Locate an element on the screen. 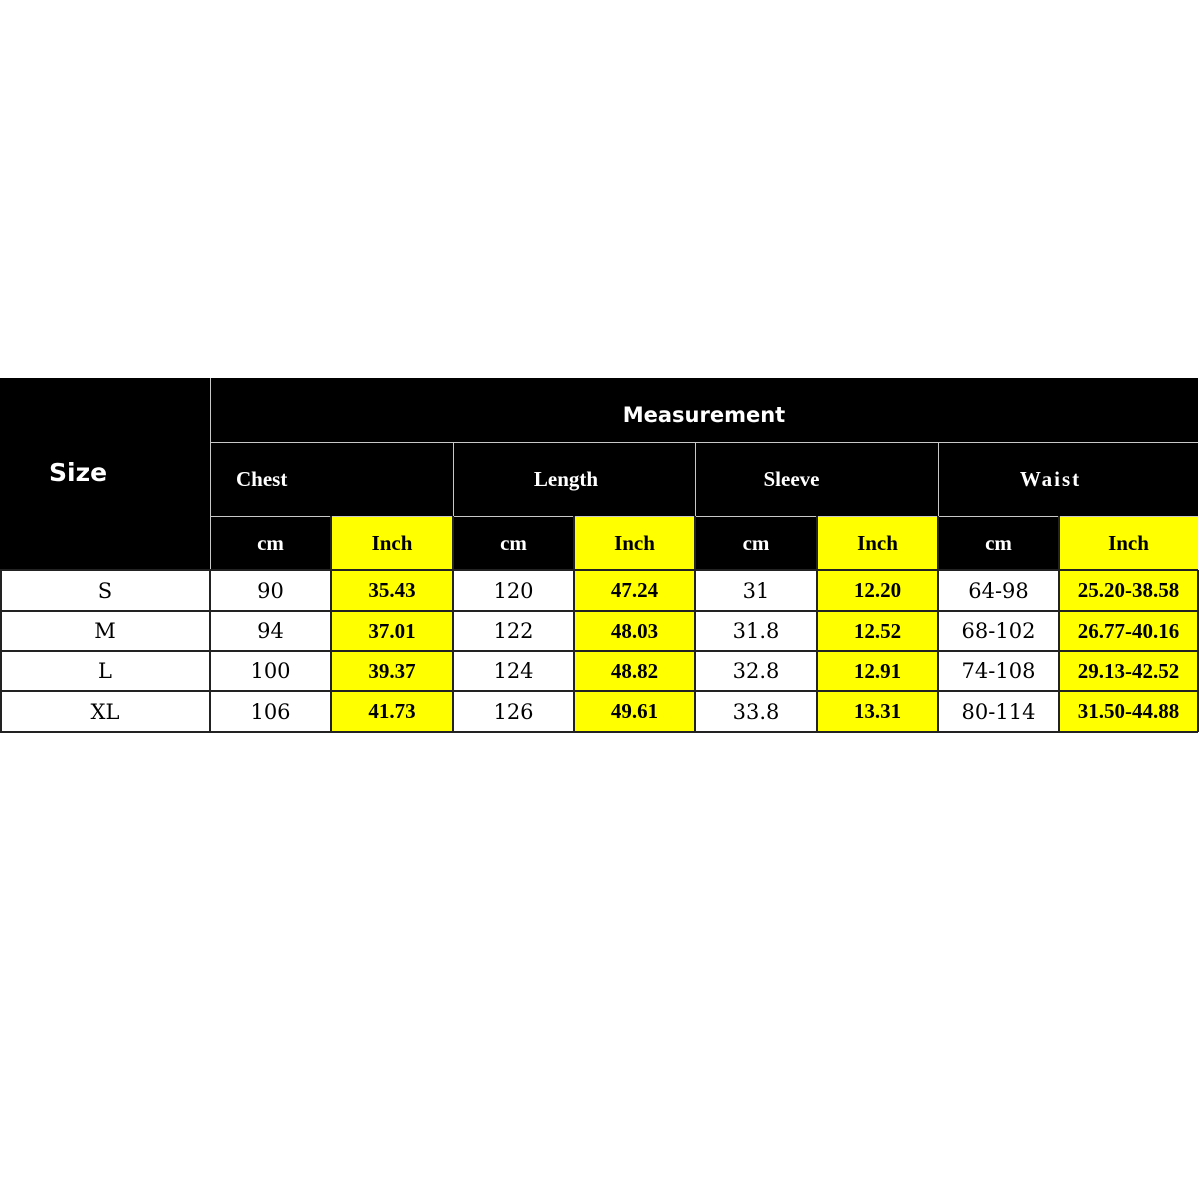 The image size is (1200, 1200). table-cell: 32.8 is located at coordinates (756, 671).